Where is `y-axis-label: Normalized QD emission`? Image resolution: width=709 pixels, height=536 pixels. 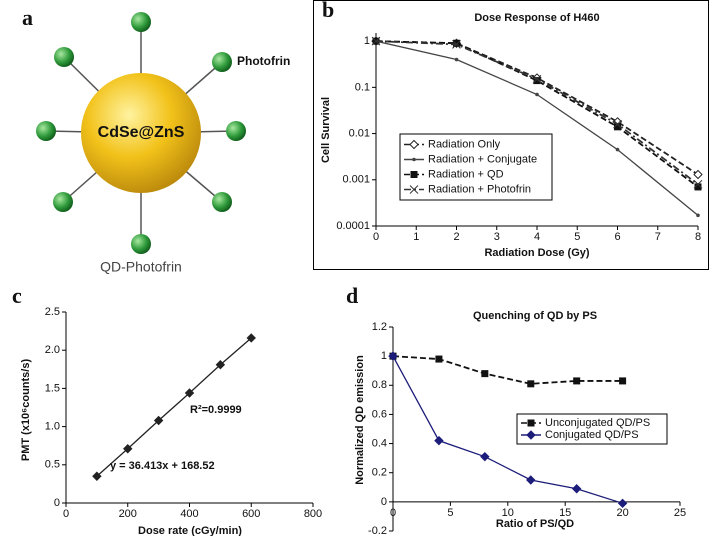 y-axis-label: Normalized QD emission is located at coordinates (360, 420).